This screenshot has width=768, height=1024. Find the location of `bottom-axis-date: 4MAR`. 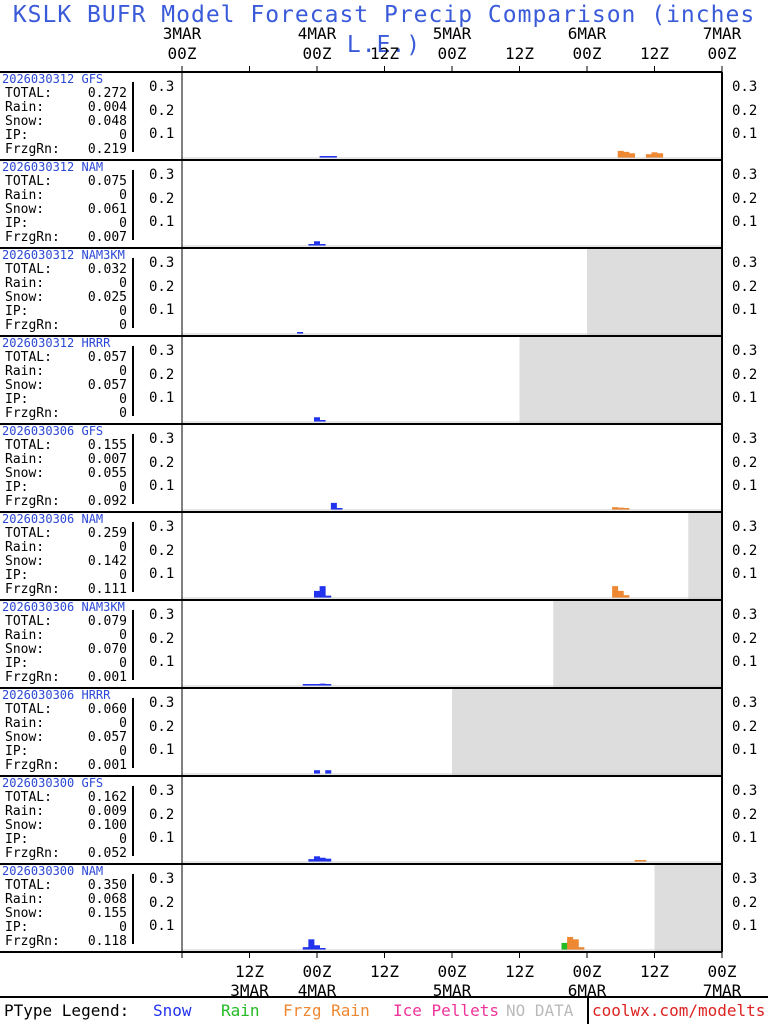

bottom-axis-date: 4MAR is located at coordinates (317, 990).